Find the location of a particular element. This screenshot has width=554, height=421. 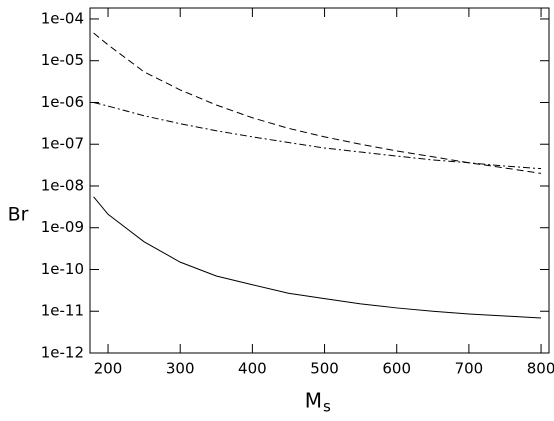

y-axis-label: Br is located at coordinates (18, 215).